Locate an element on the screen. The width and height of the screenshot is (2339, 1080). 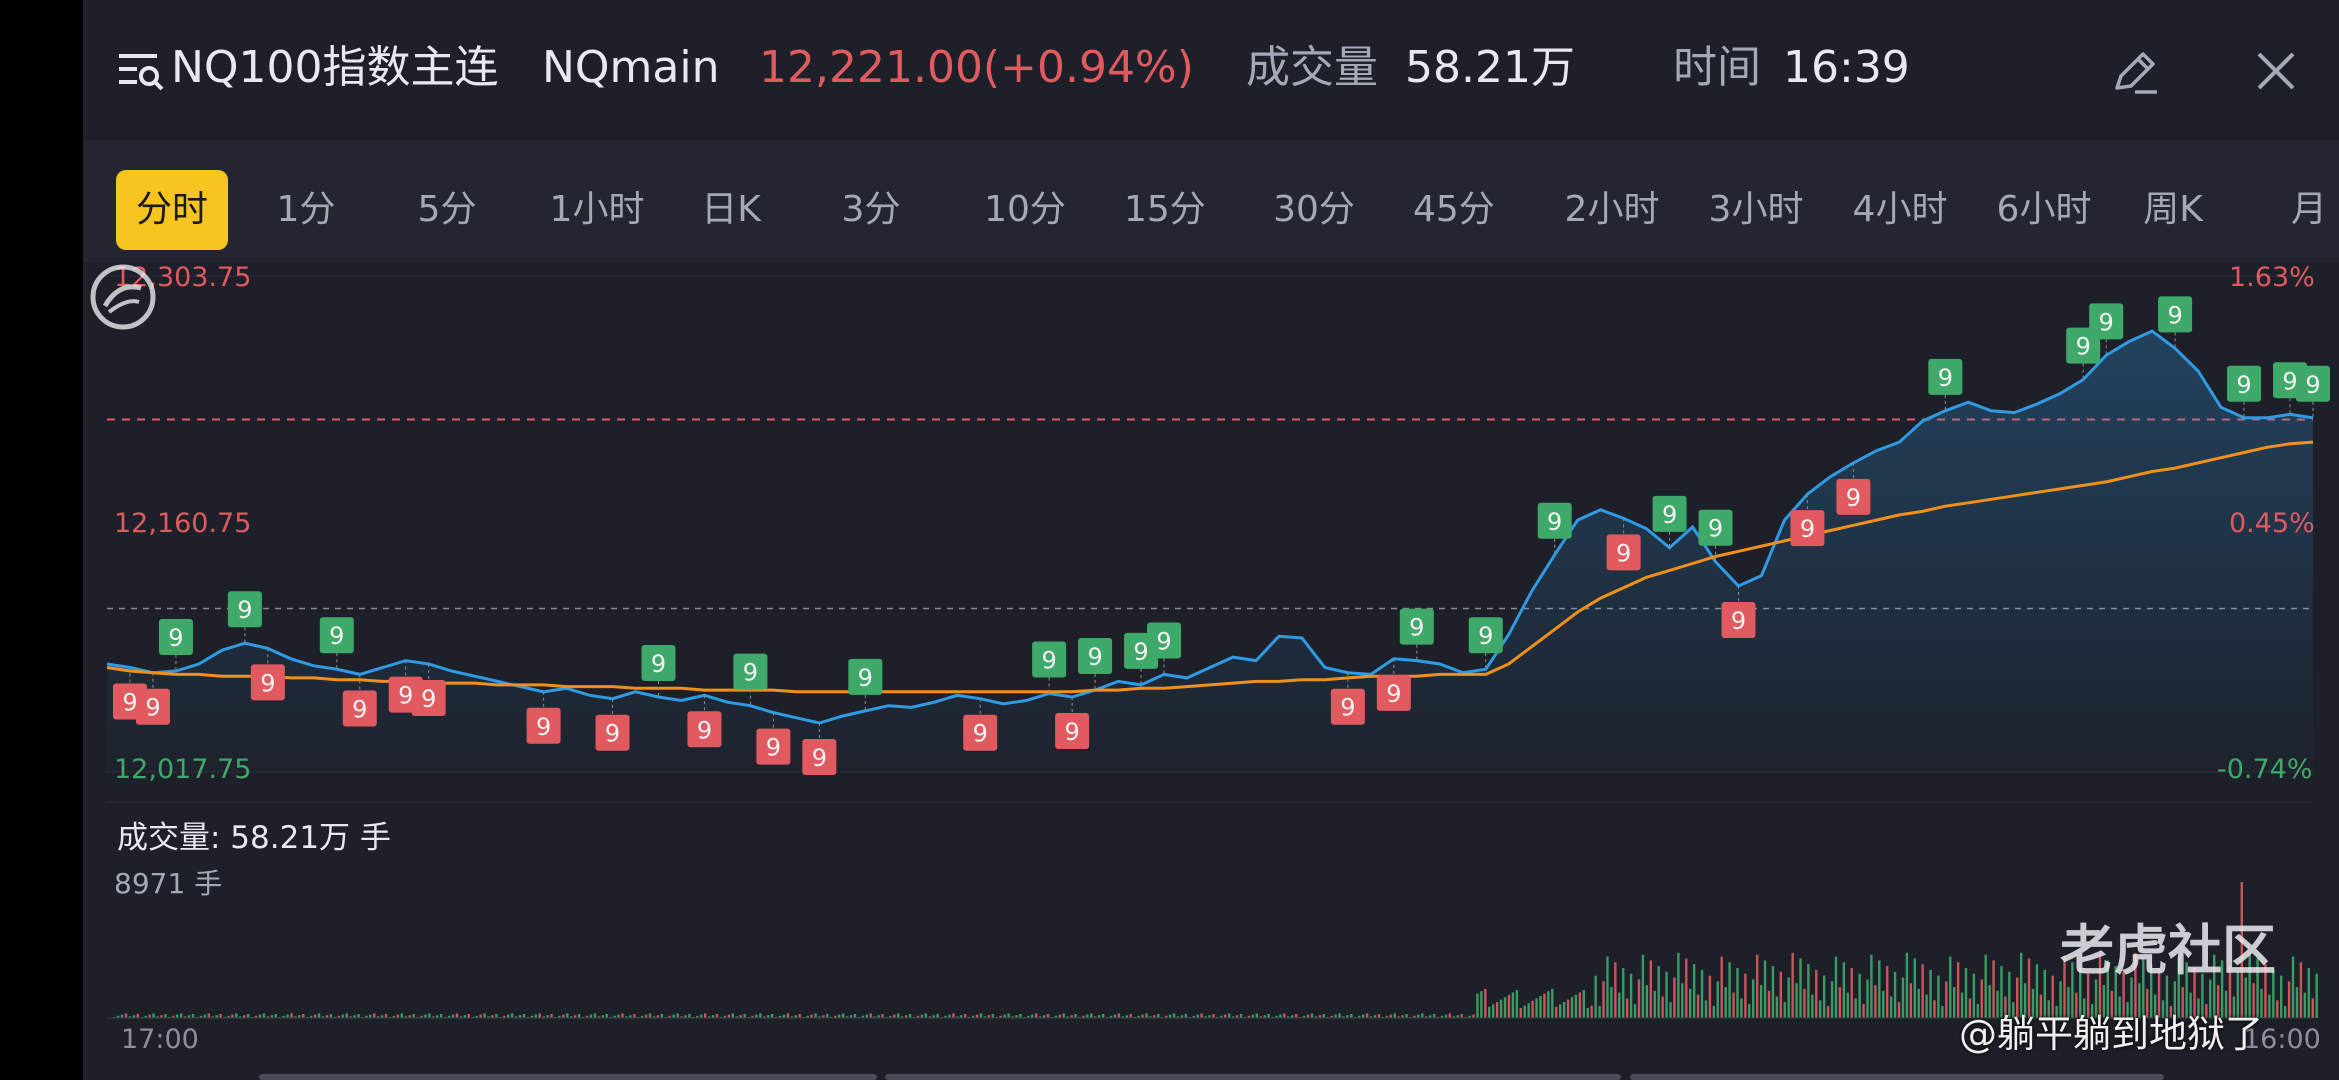
tab-1: 1分 is located at coordinates (306, 209).